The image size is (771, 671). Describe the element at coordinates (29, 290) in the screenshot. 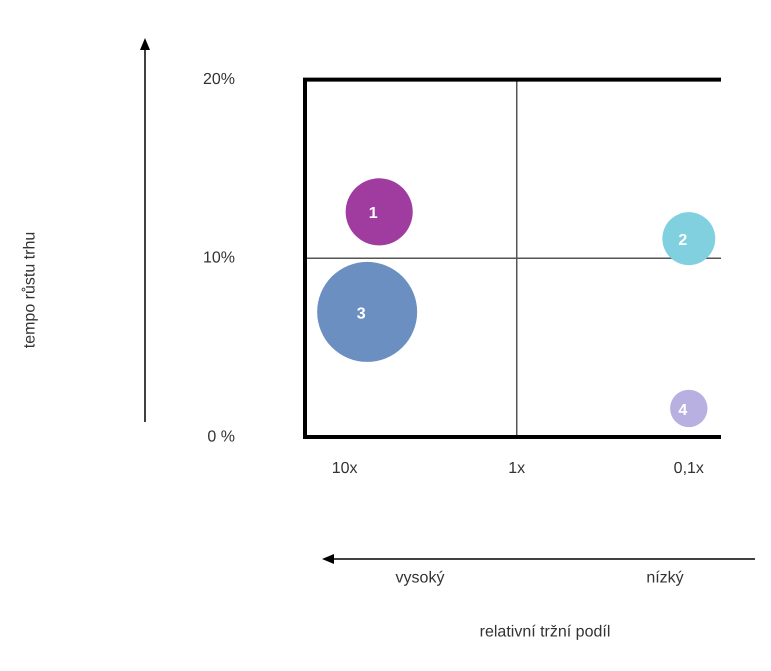

I see `text: tempo růstu trhu` at that location.